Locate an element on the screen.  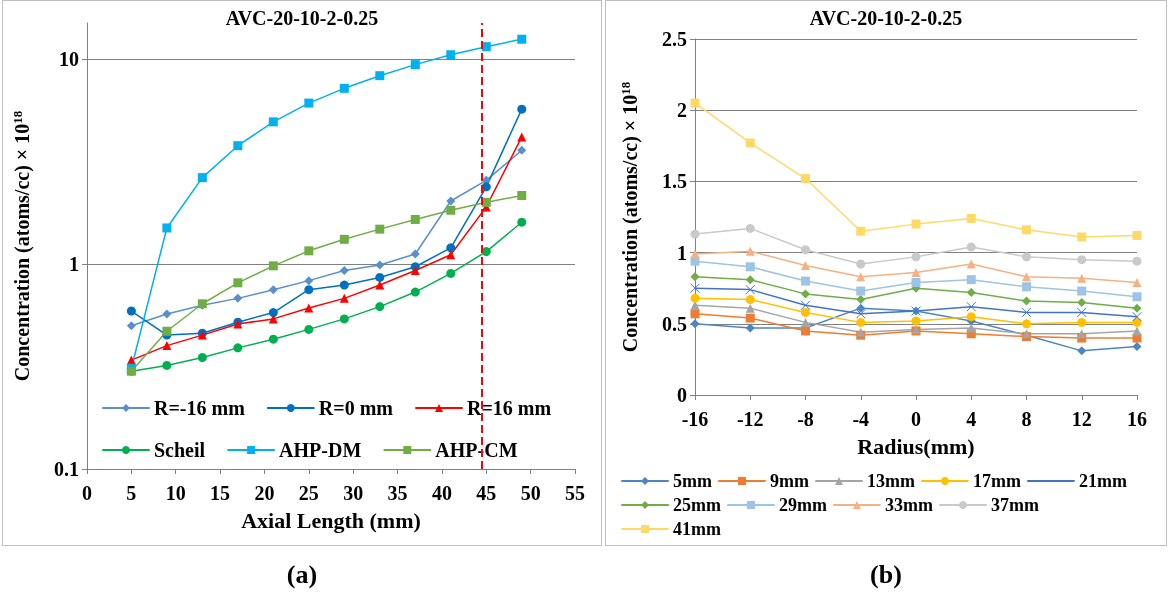
x-tick-label: 20 is located at coordinates (264, 493).